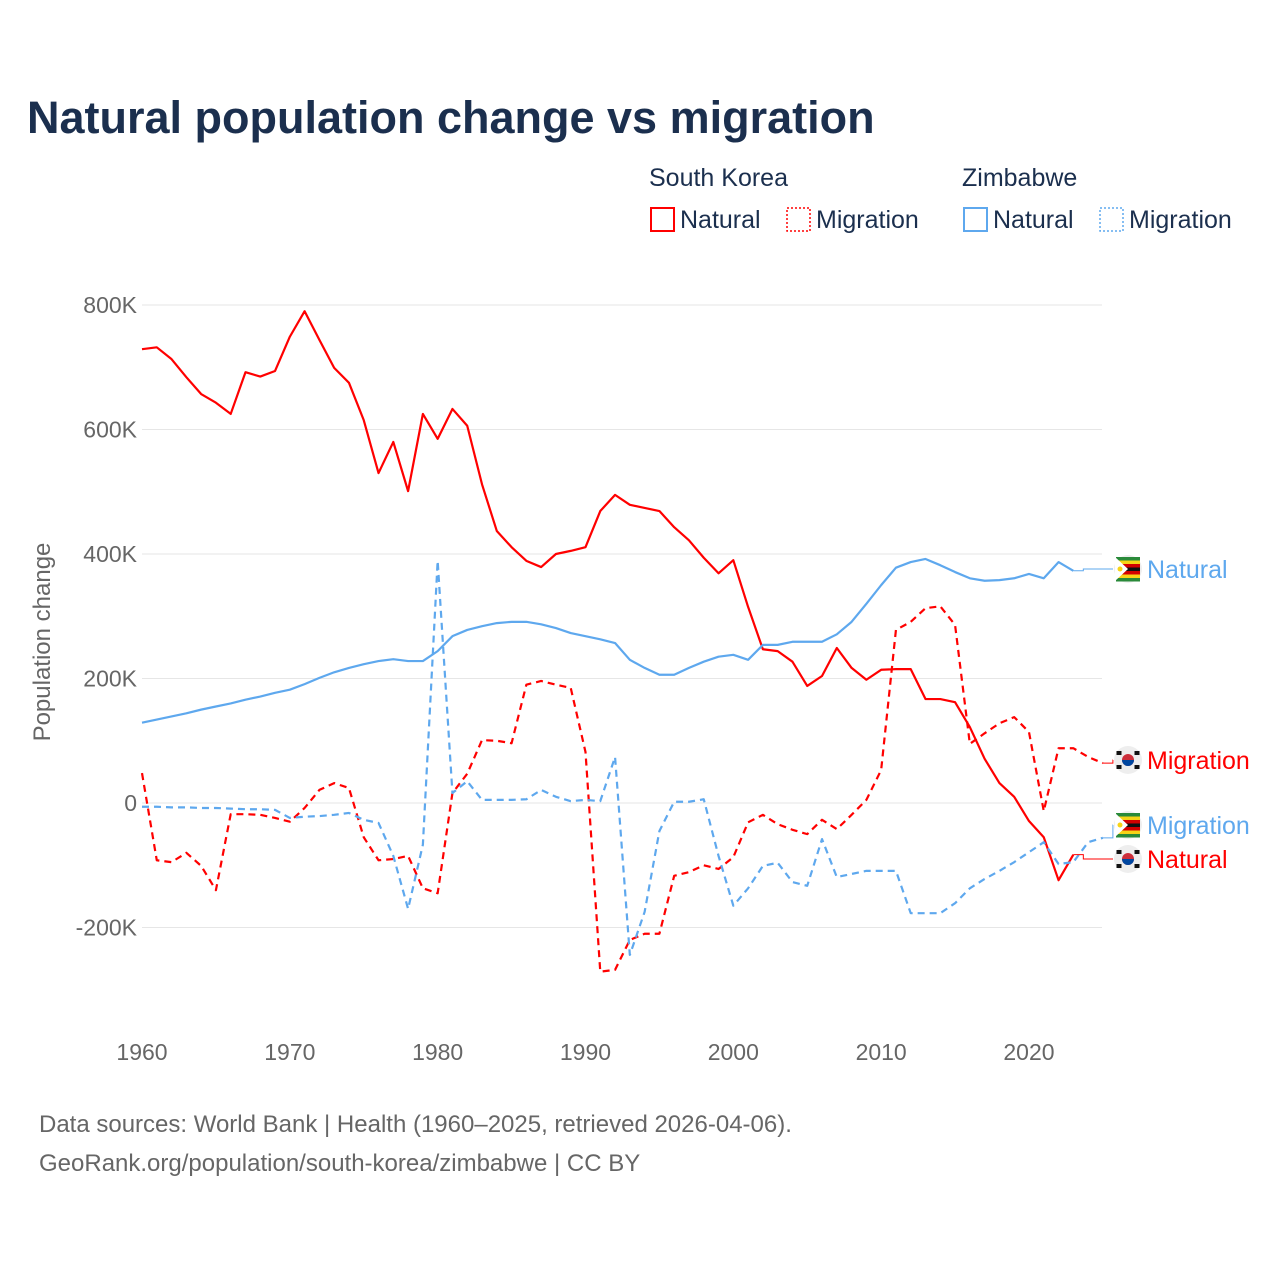  Describe the element at coordinates (1033, 220) in the screenshot. I see `legend-label-zw-natural: Natural` at that location.